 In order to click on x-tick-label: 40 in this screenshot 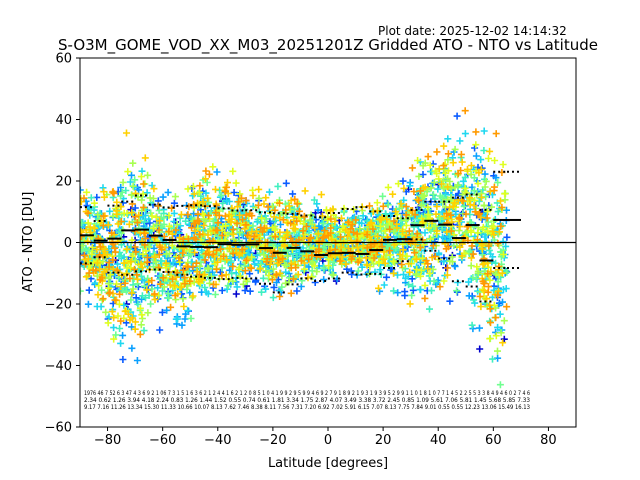, I will do `click(438, 440)`.